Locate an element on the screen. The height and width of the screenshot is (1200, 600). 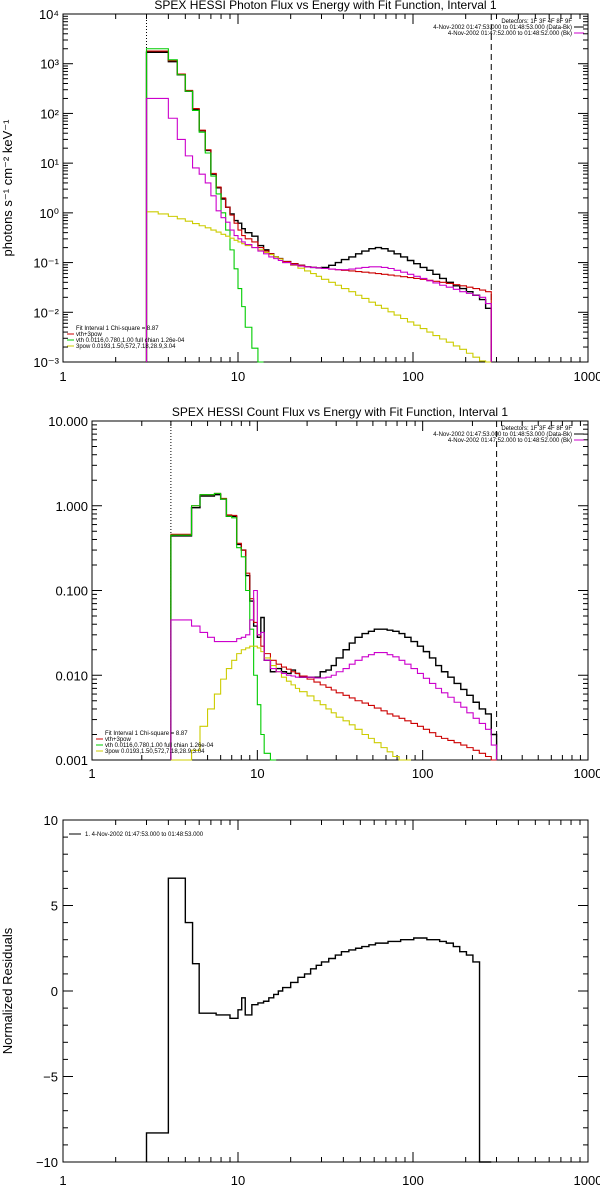
y-tick-label: 1.000 is located at coordinates (71, 506).